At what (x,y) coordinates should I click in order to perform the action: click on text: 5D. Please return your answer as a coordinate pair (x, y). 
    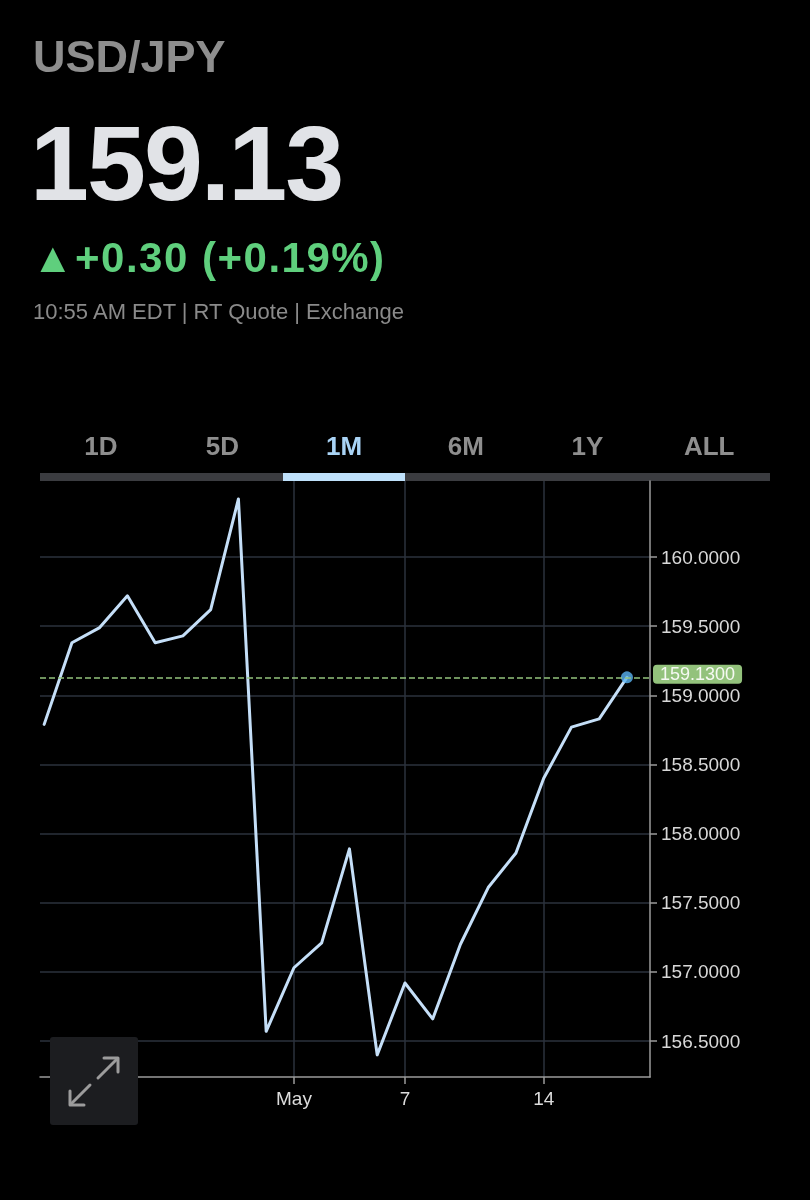
    Looking at the image, I should click on (222, 446).